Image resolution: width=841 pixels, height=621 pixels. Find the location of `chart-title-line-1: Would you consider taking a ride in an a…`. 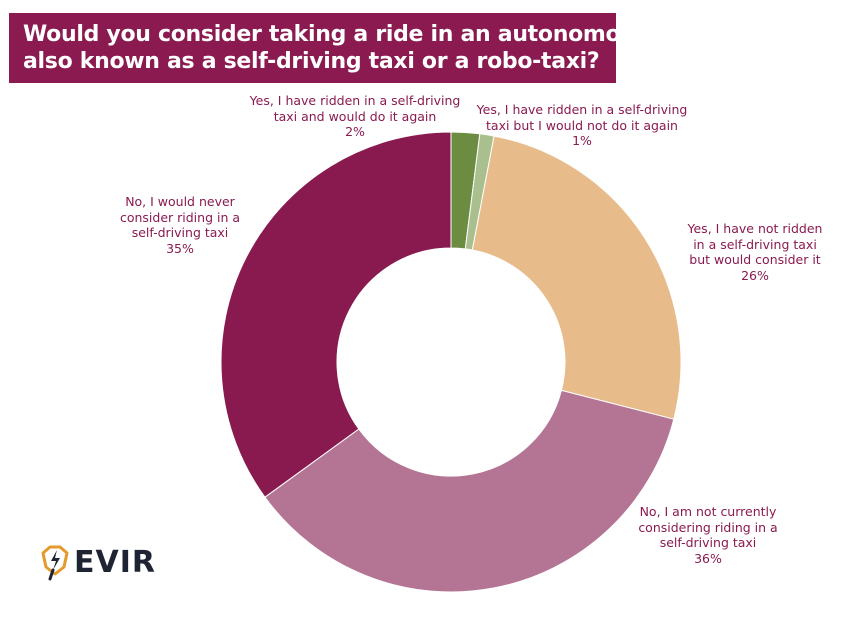

chart-title-line-1: Would you consider taking a ride in an a… is located at coordinates (366, 34).